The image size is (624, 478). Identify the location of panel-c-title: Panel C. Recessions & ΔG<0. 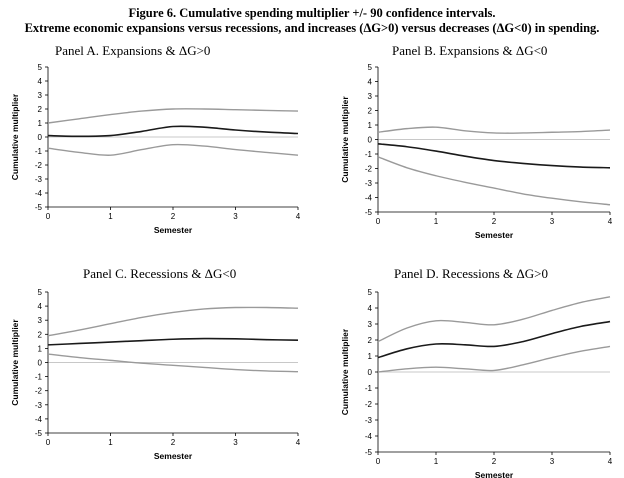
(160, 273).